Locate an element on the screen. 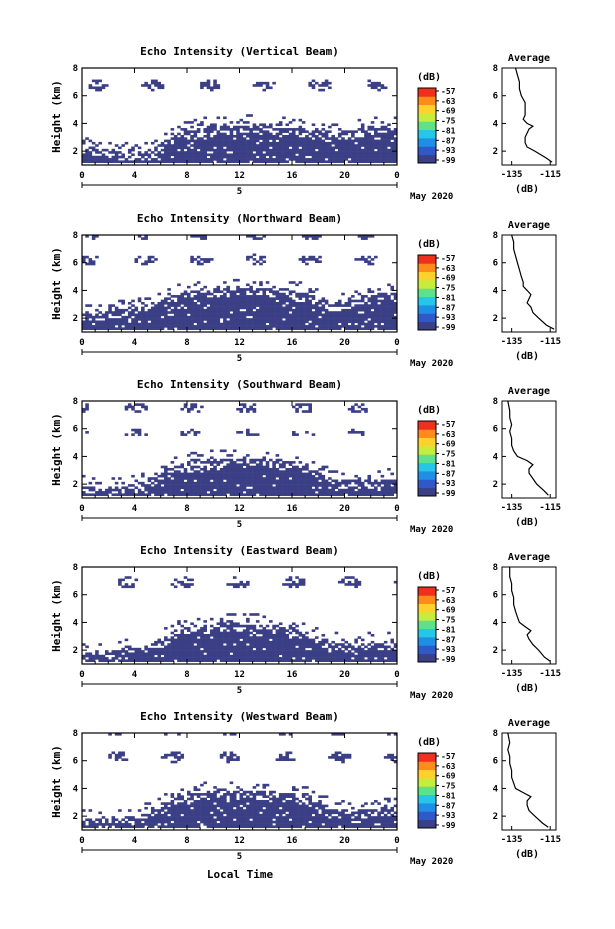 This screenshot has width=615, height=929. profile-y-tick-label: 8 is located at coordinates (495, 568).